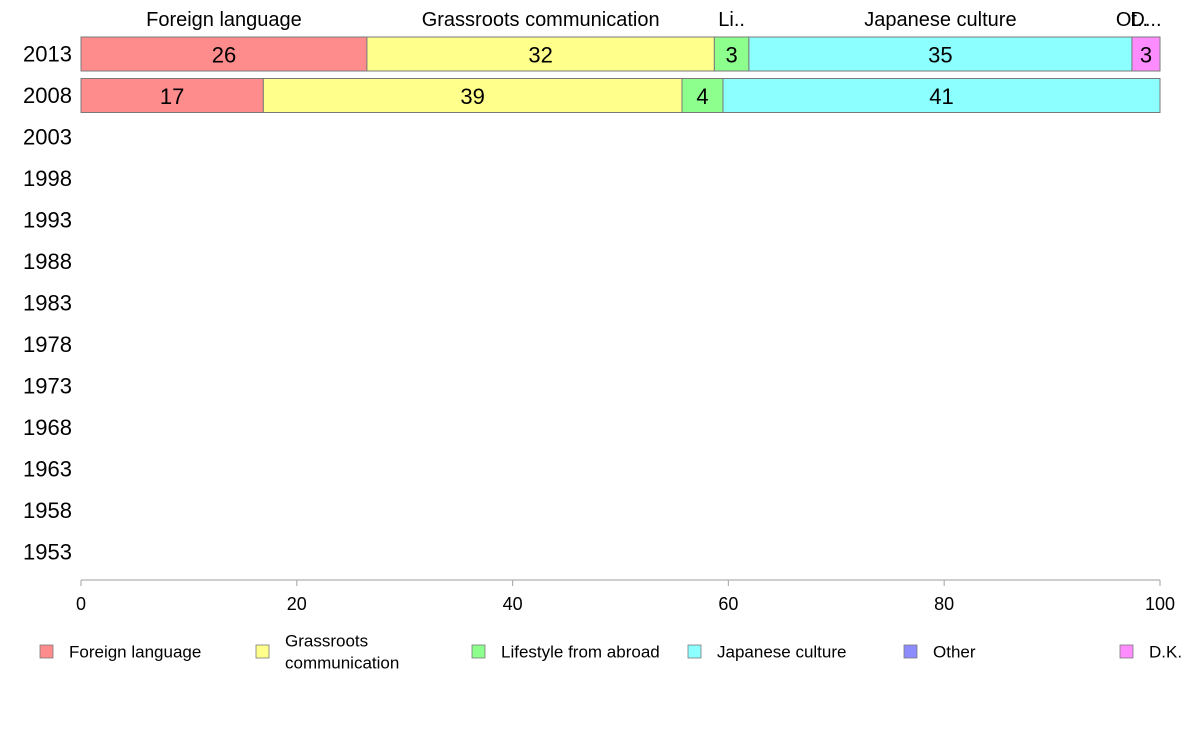 The height and width of the screenshot is (736, 1188). I want to click on y-tick-label-1973: 1973, so click(47, 386).